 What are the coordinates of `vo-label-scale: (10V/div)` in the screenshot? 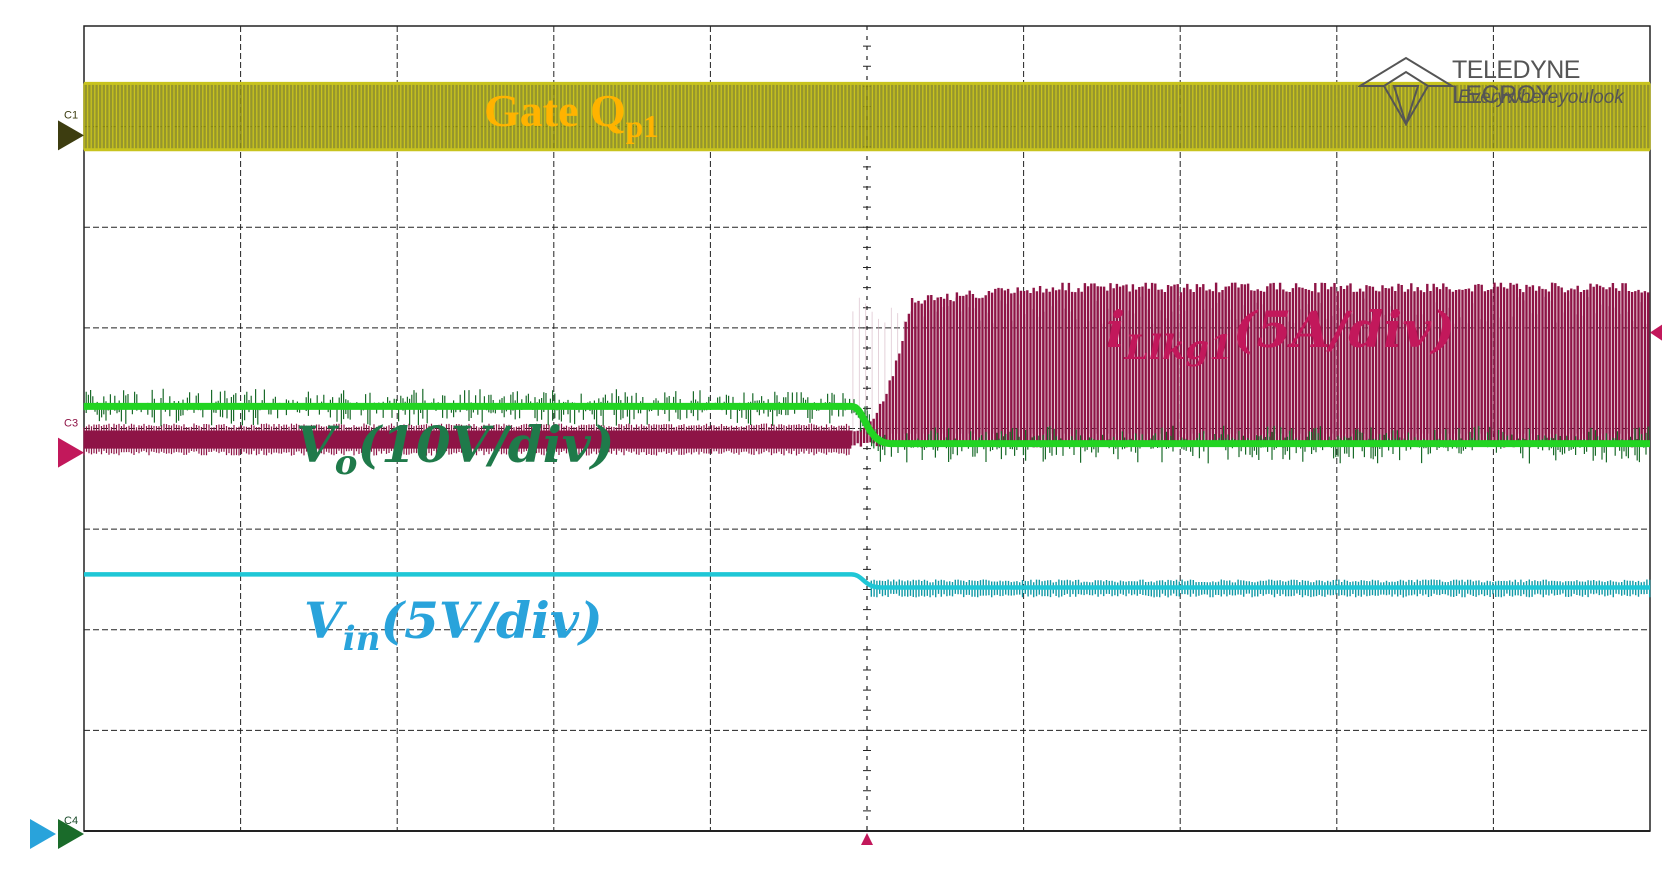 It's located at (486, 444).